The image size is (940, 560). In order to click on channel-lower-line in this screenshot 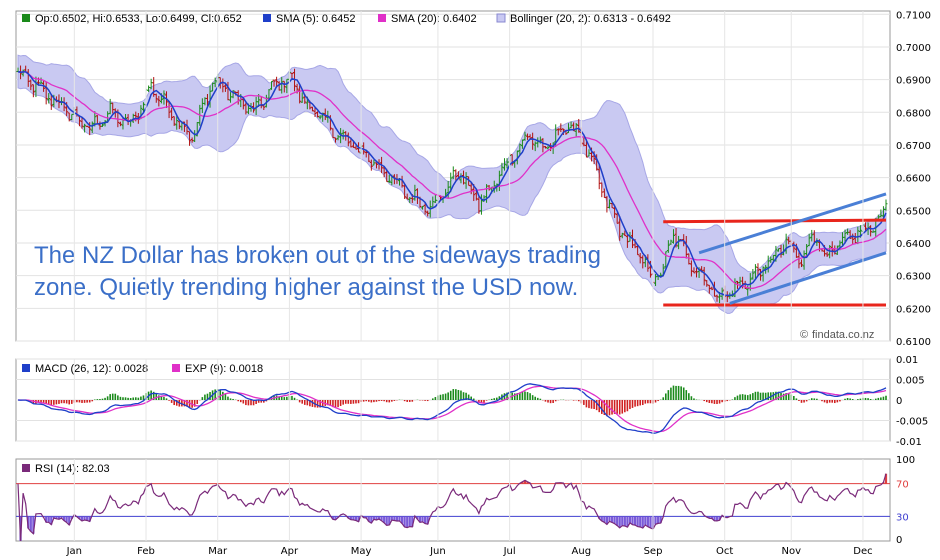, I will do `click(808, 278)`.